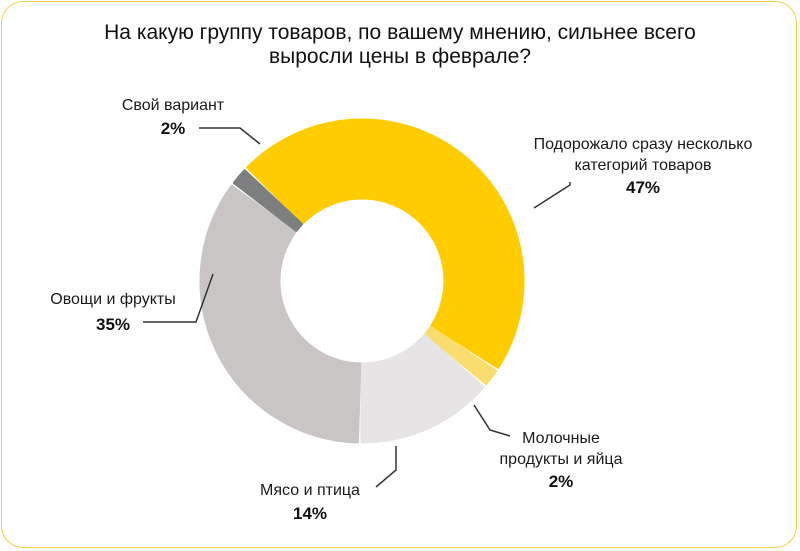  Describe the element at coordinates (561, 481) in the screenshot. I see `label-dairy-pct: 2%` at that location.